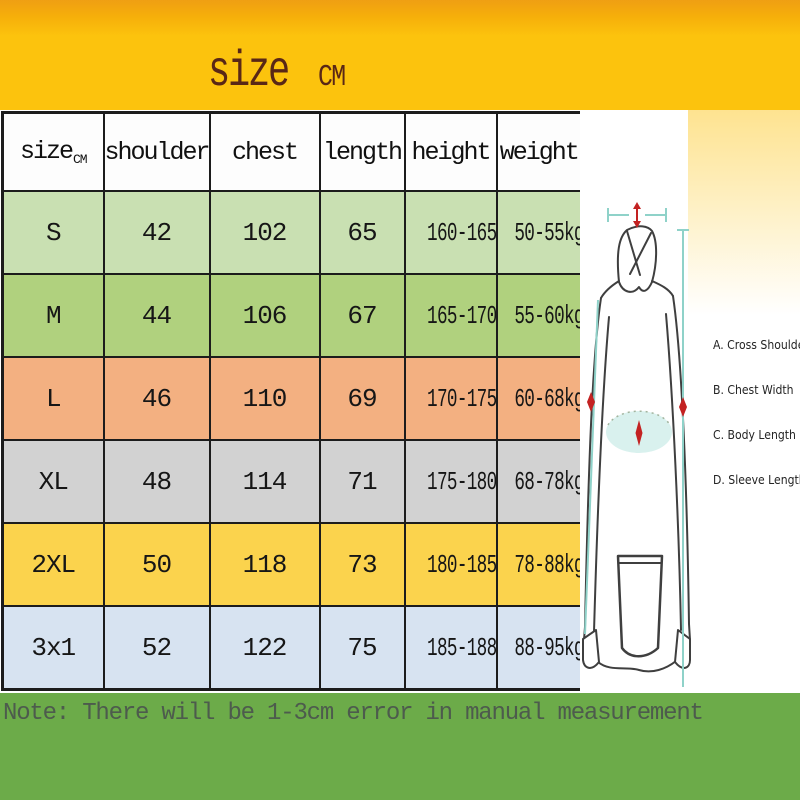 This screenshot has width=800, height=800. Describe the element at coordinates (639, 418) in the screenshot. I see `chest-dotted-arc` at that location.